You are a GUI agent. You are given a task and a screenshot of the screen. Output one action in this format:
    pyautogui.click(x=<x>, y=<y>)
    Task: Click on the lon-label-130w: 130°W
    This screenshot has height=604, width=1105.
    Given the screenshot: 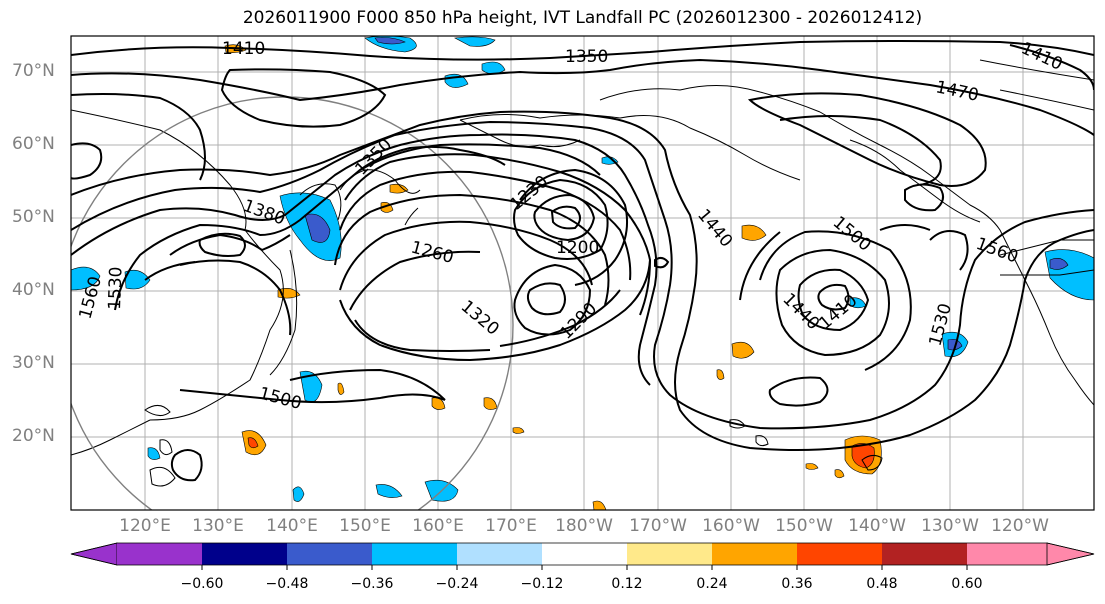 What is the action you would take?
    pyautogui.click(x=950, y=526)
    